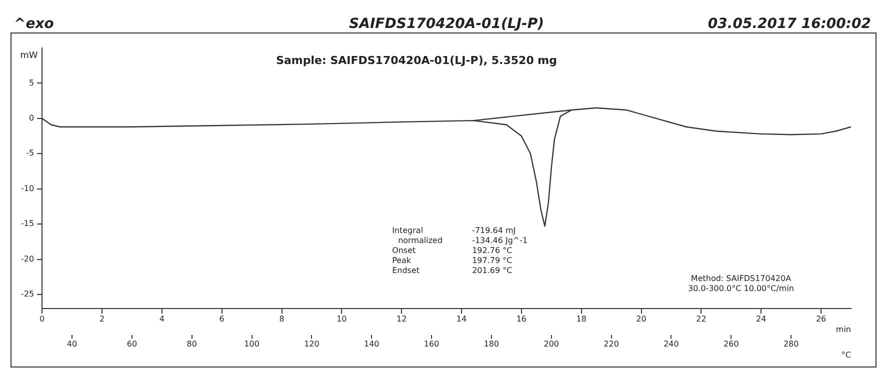 This screenshot has height=378, width=887. Describe the element at coordinates (611, 344) in the screenshot. I see `x2-tick-label: 220` at that location.